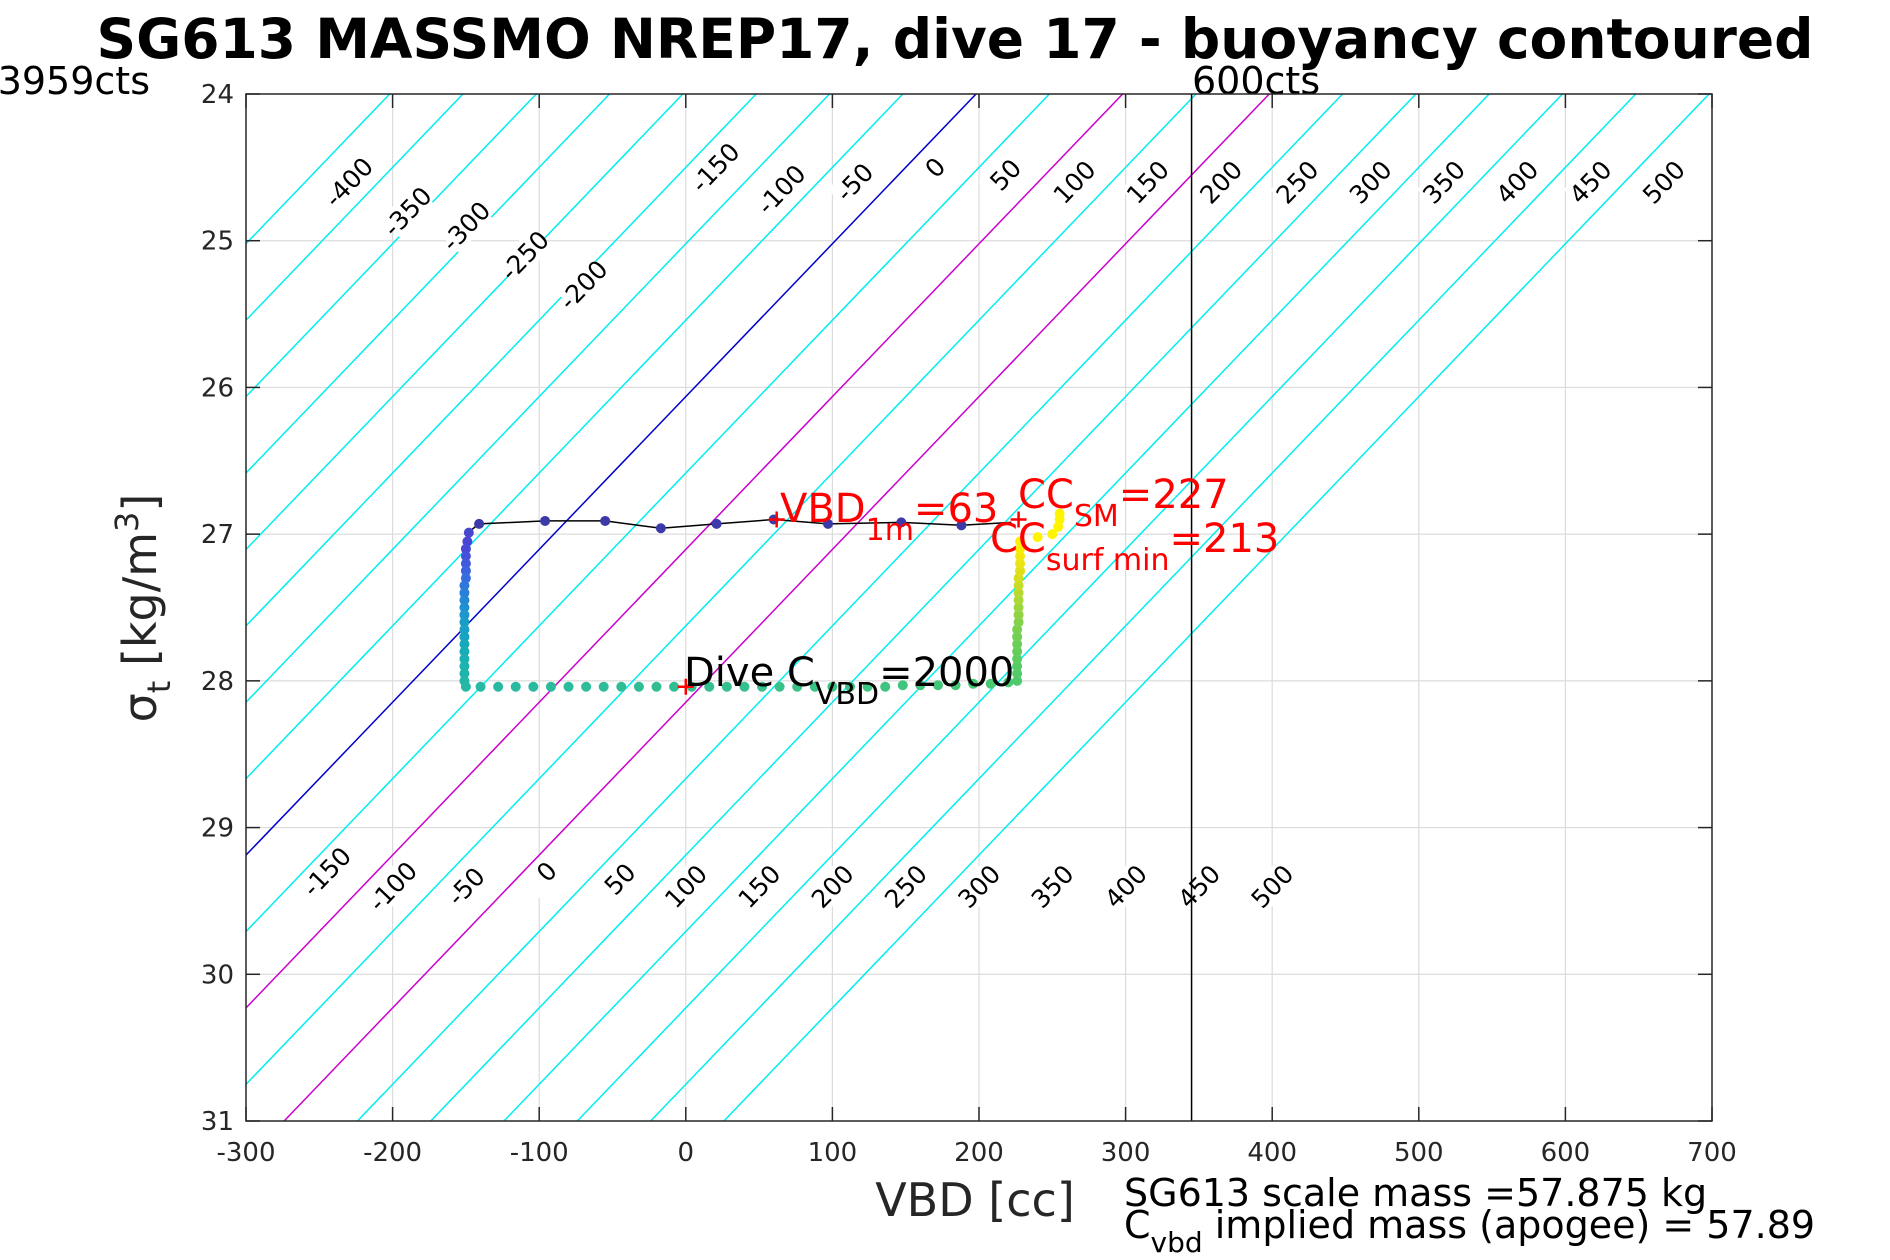 Image resolution: width=1890 pixels, height=1260 pixels. I want to click on cc-sm-annotation: CCSM=227, so click(1123, 503).